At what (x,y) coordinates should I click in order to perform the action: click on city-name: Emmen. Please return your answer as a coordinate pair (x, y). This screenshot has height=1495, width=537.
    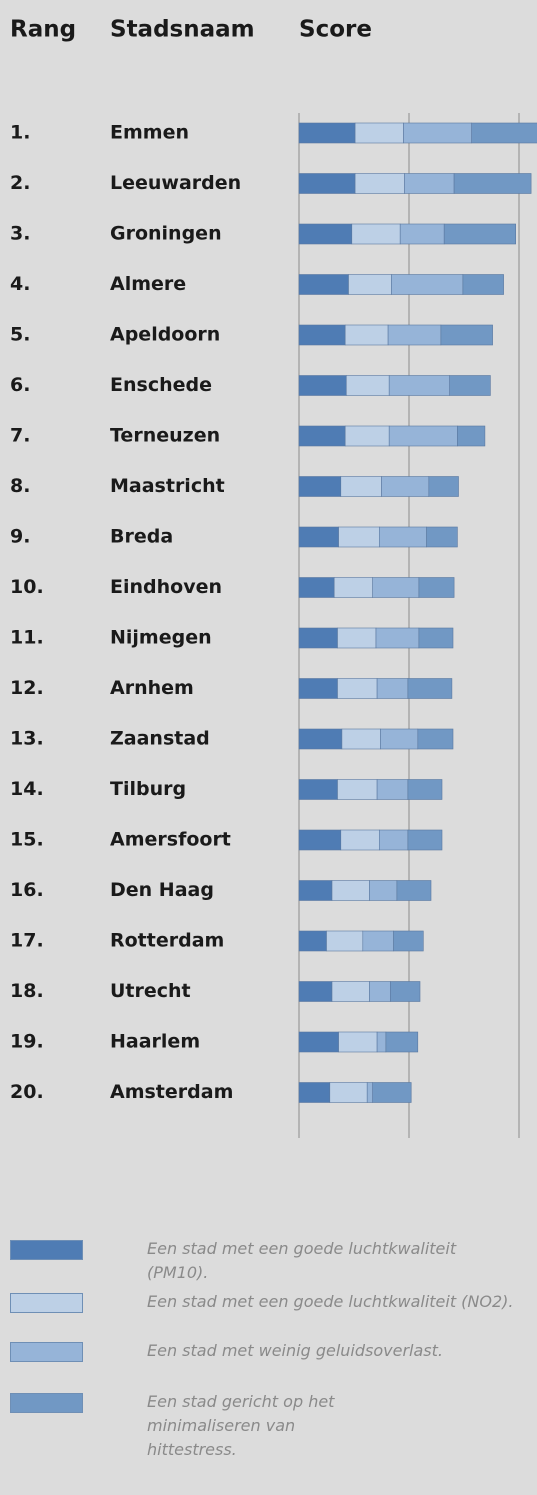
    Looking at the image, I should click on (149, 133).